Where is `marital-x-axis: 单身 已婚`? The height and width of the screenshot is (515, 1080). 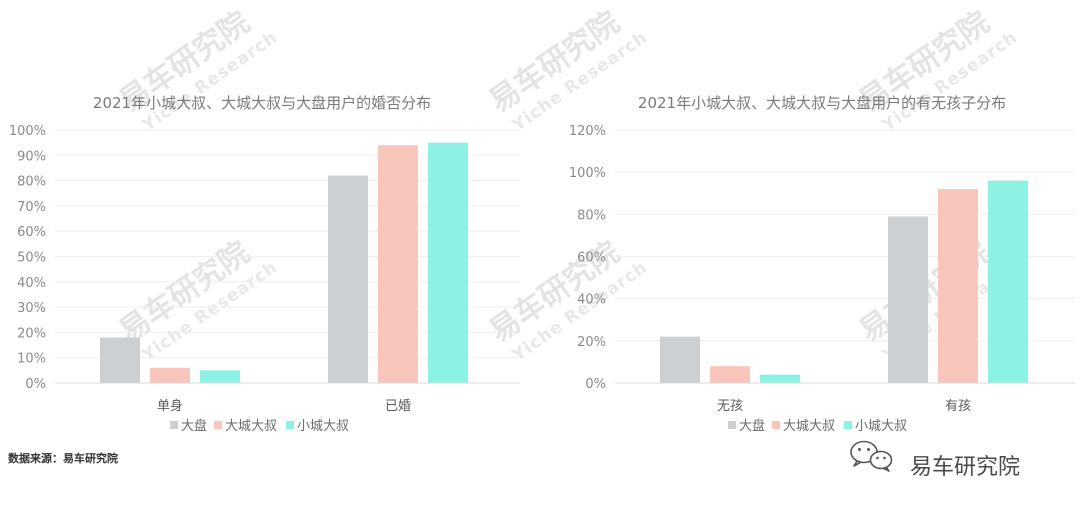
marital-x-axis: 单身 已婚 is located at coordinates (287, 398).